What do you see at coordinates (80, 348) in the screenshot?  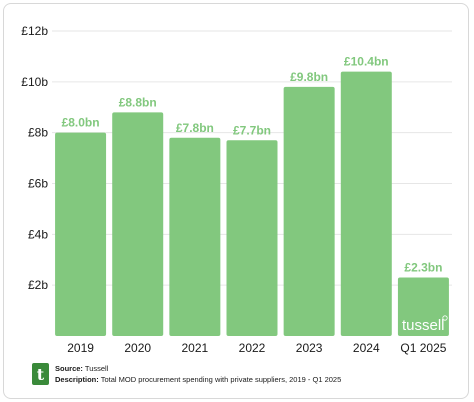 I see `x-tick-label: 2019` at bounding box center [80, 348].